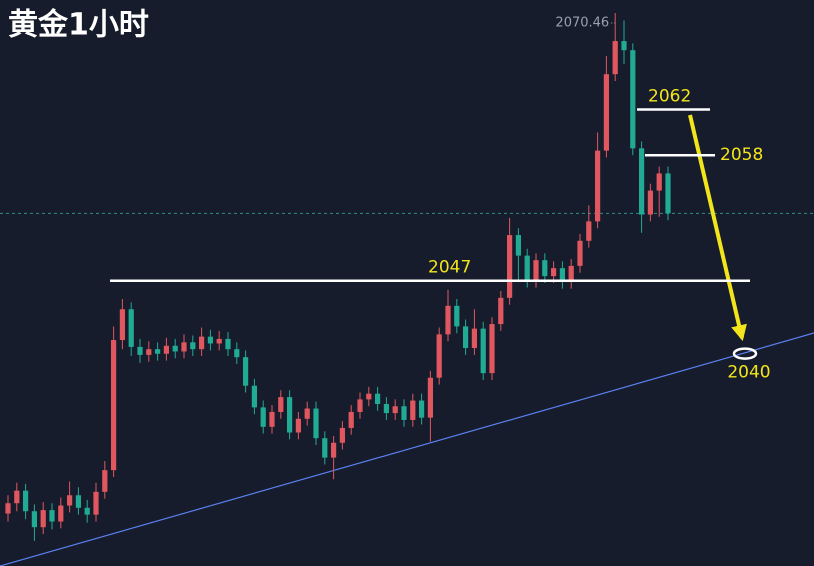 This screenshot has width=814, height=566. Describe the element at coordinates (745, 353) in the screenshot. I see `target-marker` at that location.